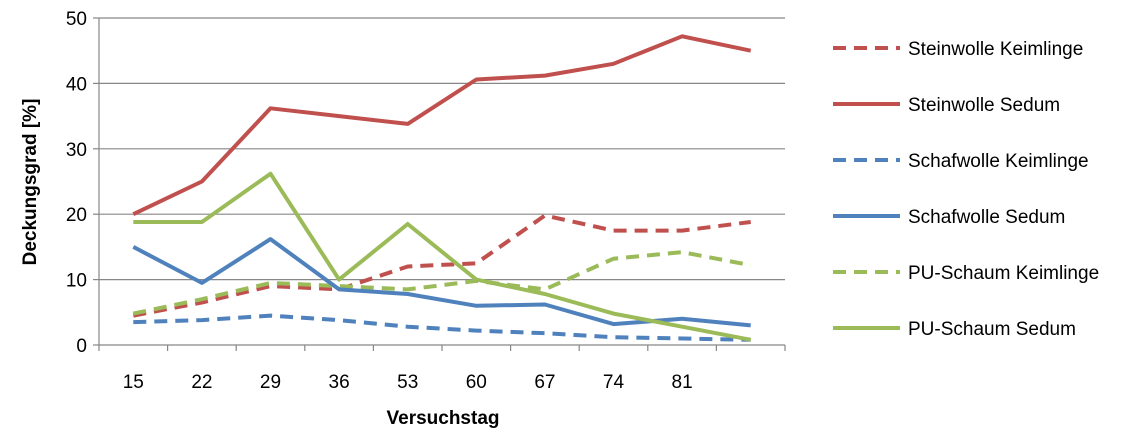 This screenshot has width=1144, height=432. I want to click on y-tick-label: 50, so click(76, 19).